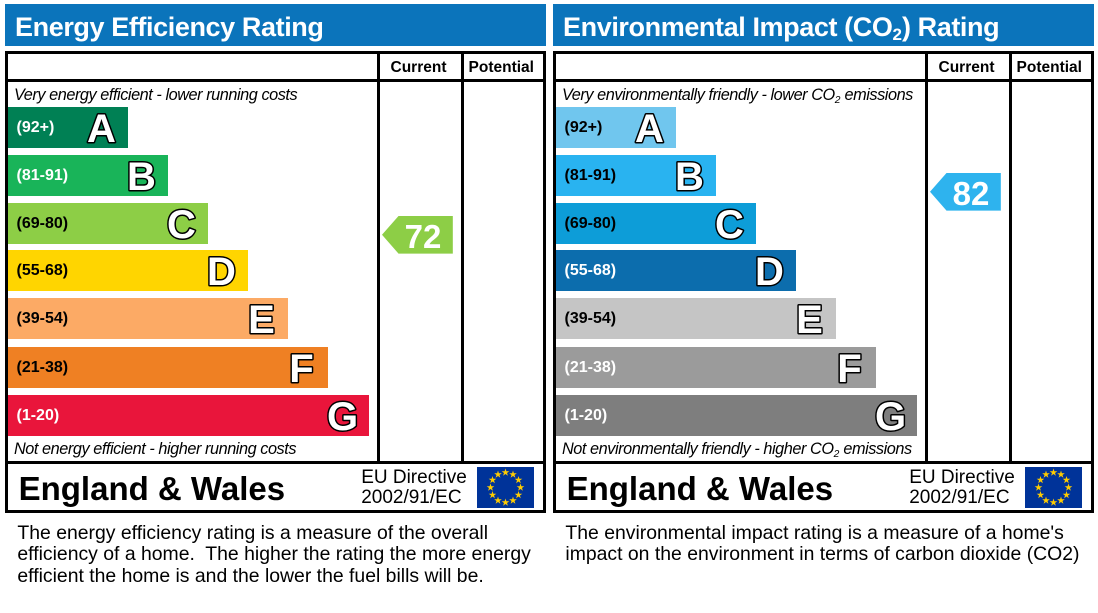 The width and height of the screenshot is (1098, 613). What do you see at coordinates (970, 192) in the screenshot?
I see `svg-text: 82` at bounding box center [970, 192].